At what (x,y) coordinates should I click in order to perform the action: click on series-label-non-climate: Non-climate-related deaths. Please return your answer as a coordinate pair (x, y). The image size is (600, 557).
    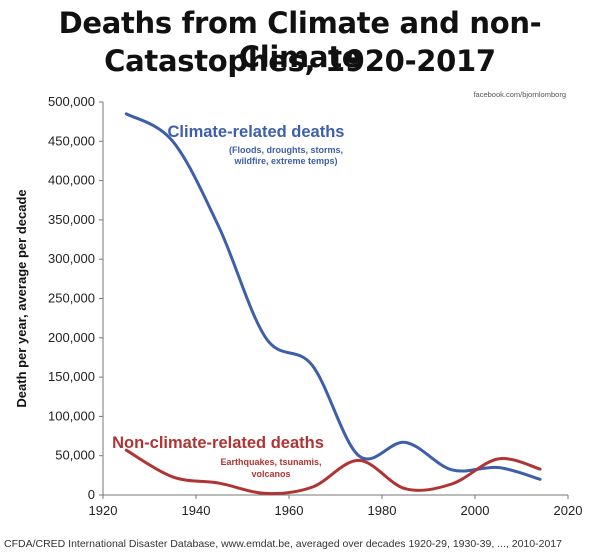
    Looking at the image, I should click on (218, 443).